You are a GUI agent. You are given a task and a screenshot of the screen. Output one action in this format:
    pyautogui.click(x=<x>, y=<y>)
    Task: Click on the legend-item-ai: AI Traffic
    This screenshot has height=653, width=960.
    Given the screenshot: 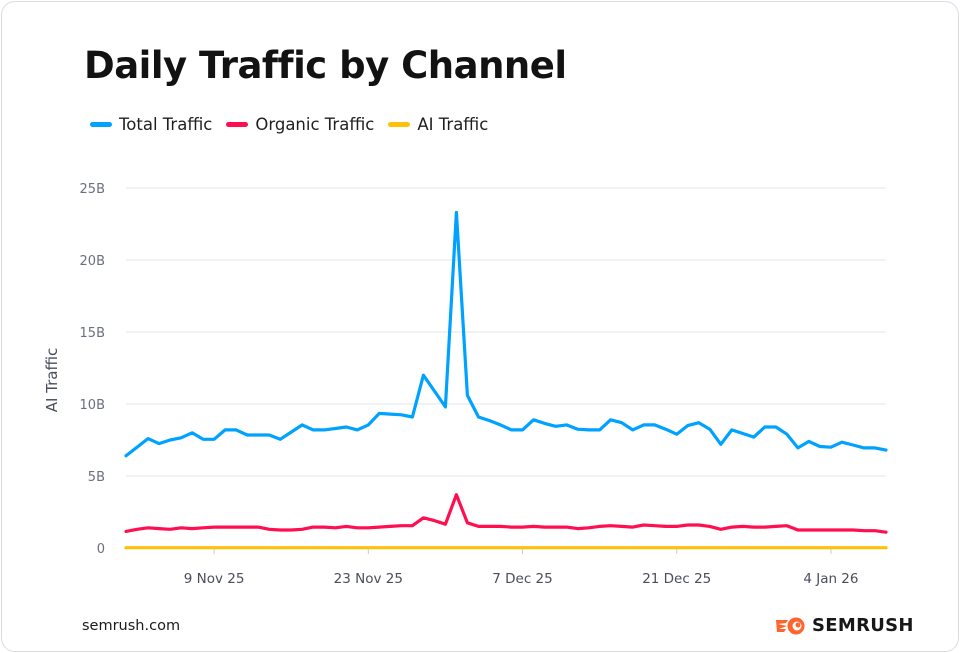 What is the action you would take?
    pyautogui.click(x=438, y=124)
    